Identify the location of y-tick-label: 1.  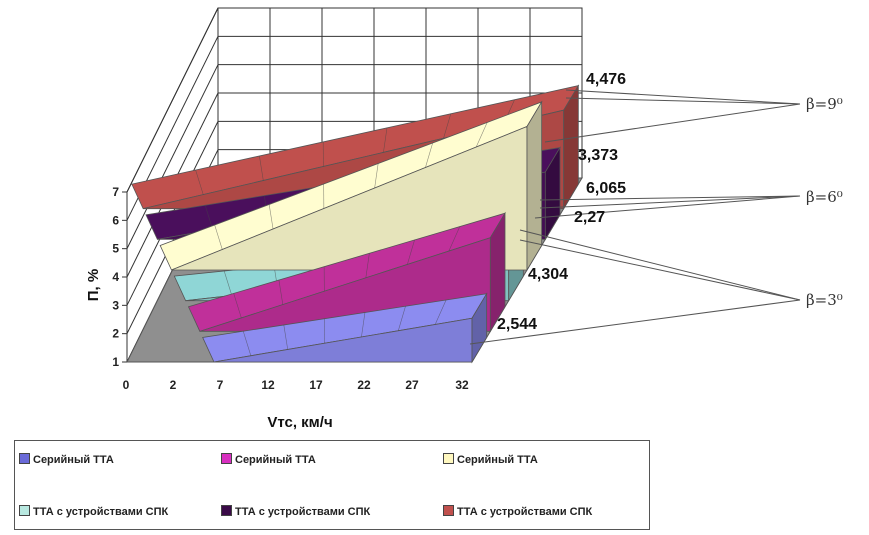
(115, 362).